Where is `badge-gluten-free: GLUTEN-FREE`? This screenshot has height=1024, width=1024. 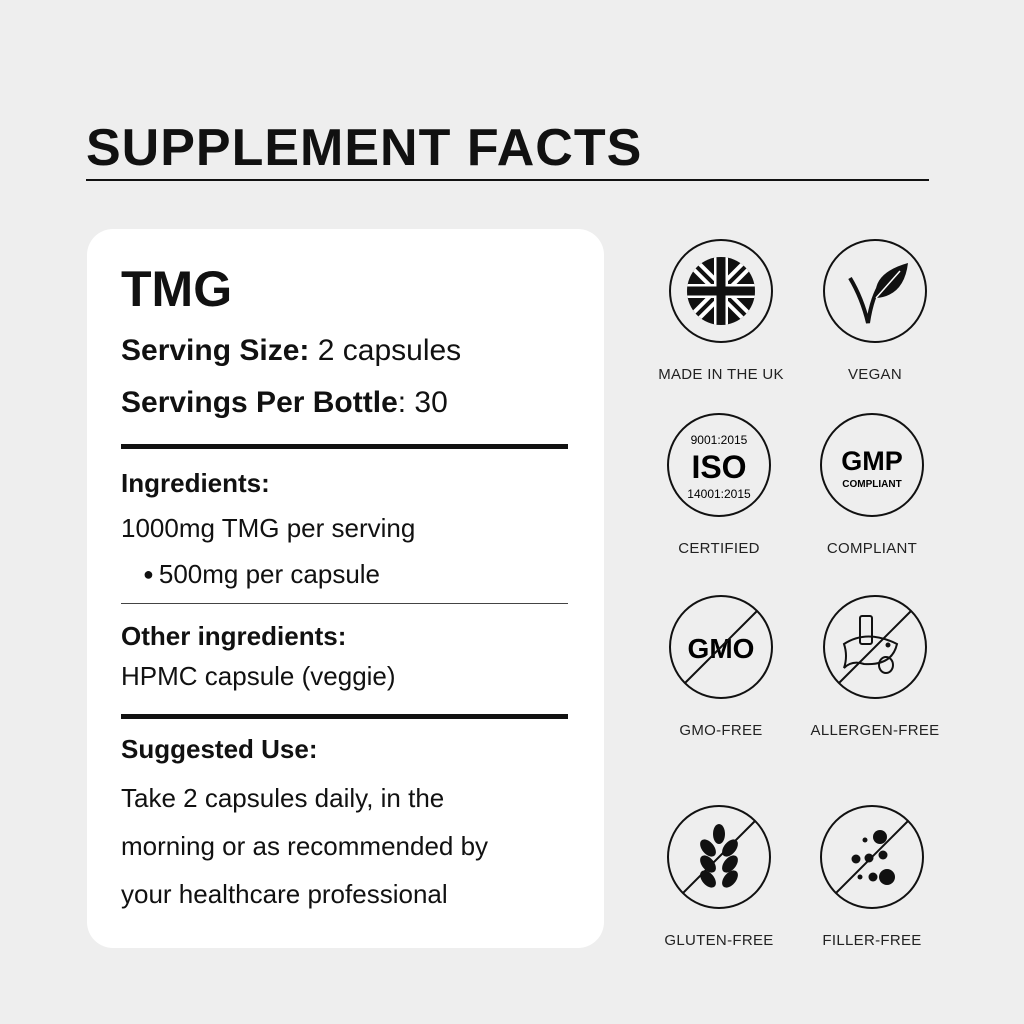 badge-gluten-free: GLUTEN-FREE is located at coordinates (719, 876).